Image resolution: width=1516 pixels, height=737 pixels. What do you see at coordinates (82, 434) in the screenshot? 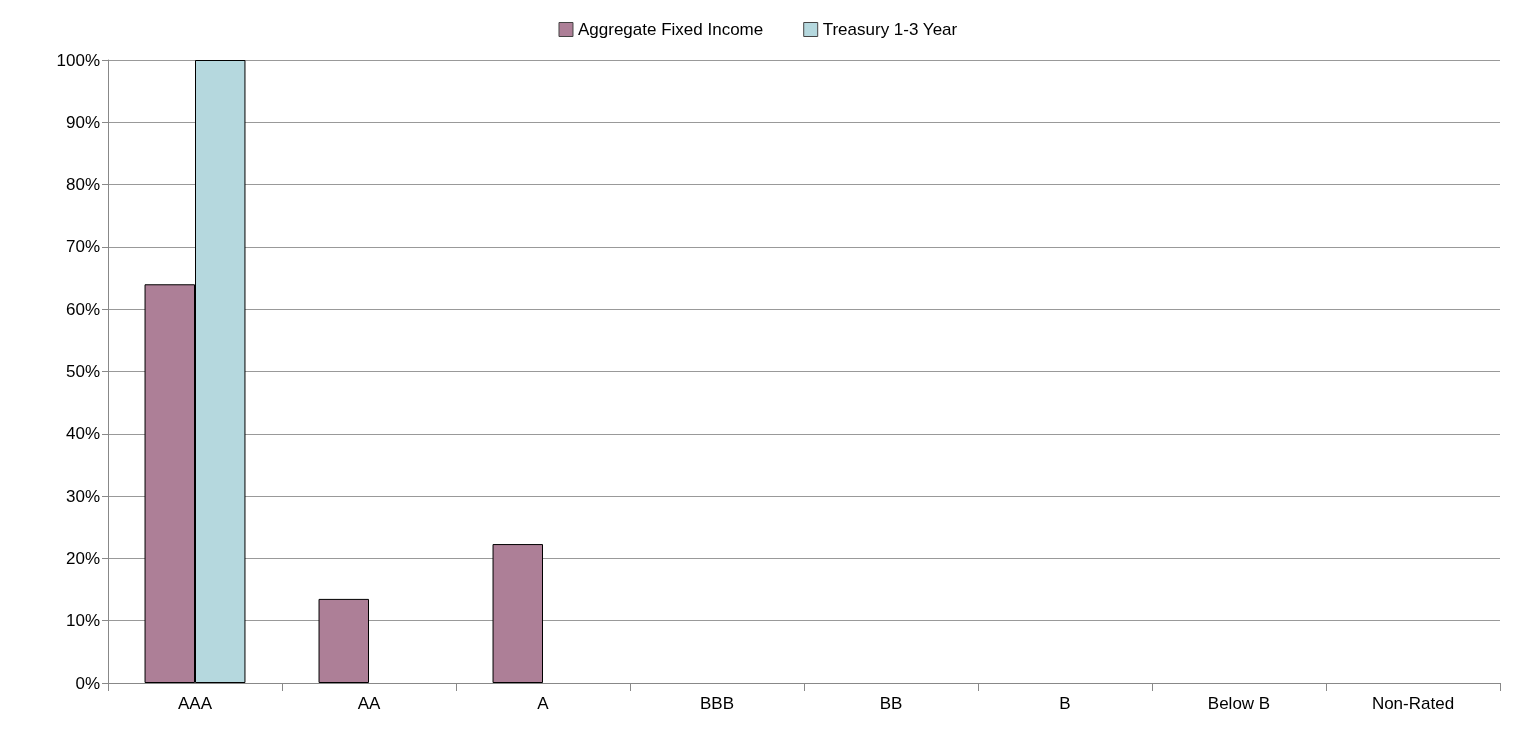
I see `y-tick-label: 40%` at bounding box center [82, 434].